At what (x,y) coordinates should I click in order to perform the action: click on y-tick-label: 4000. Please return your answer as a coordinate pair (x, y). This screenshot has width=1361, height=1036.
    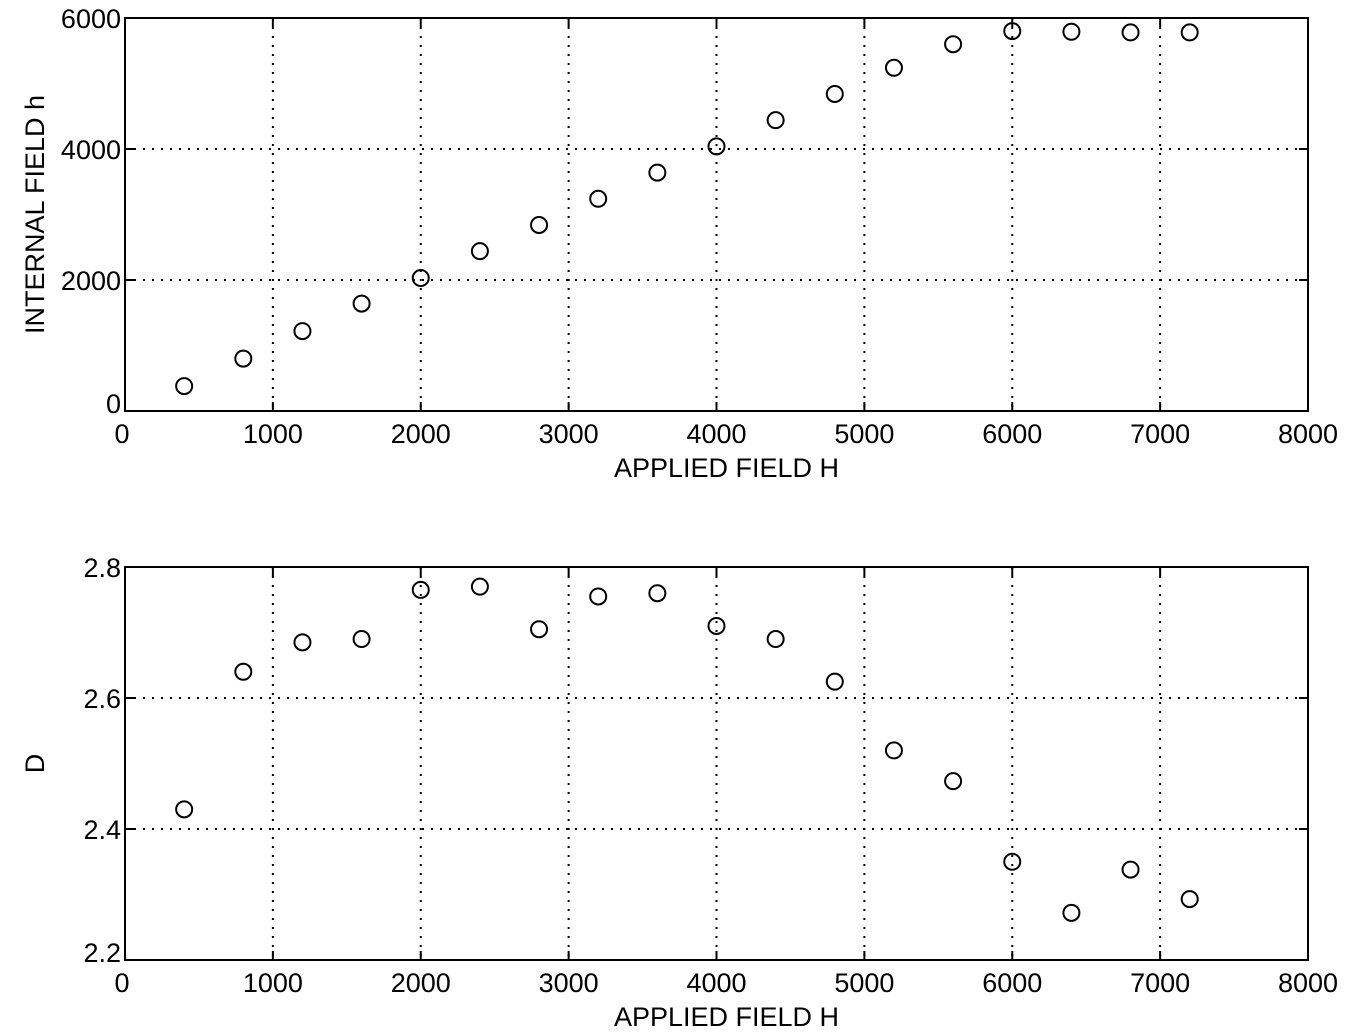
    Looking at the image, I should click on (91, 150).